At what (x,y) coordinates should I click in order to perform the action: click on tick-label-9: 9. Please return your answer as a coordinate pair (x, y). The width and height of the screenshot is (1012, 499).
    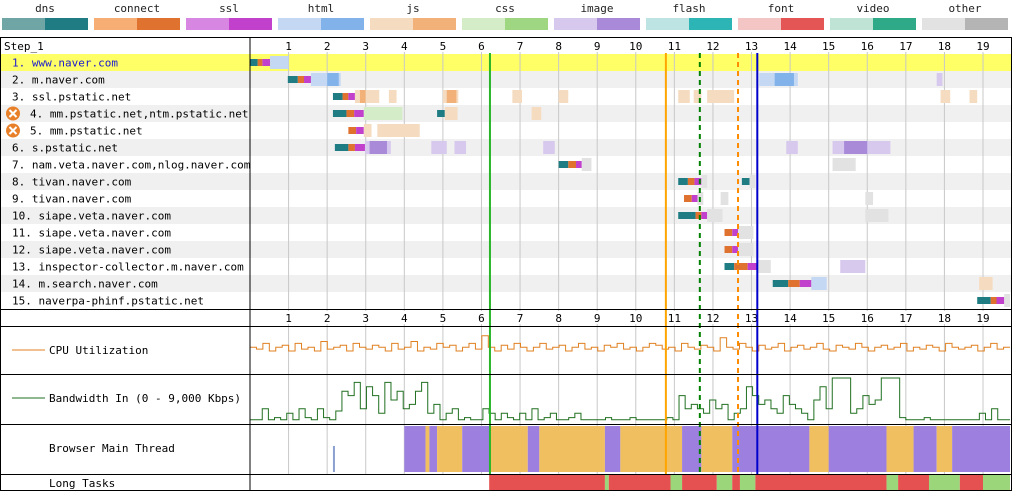
    Looking at the image, I should click on (597, 318).